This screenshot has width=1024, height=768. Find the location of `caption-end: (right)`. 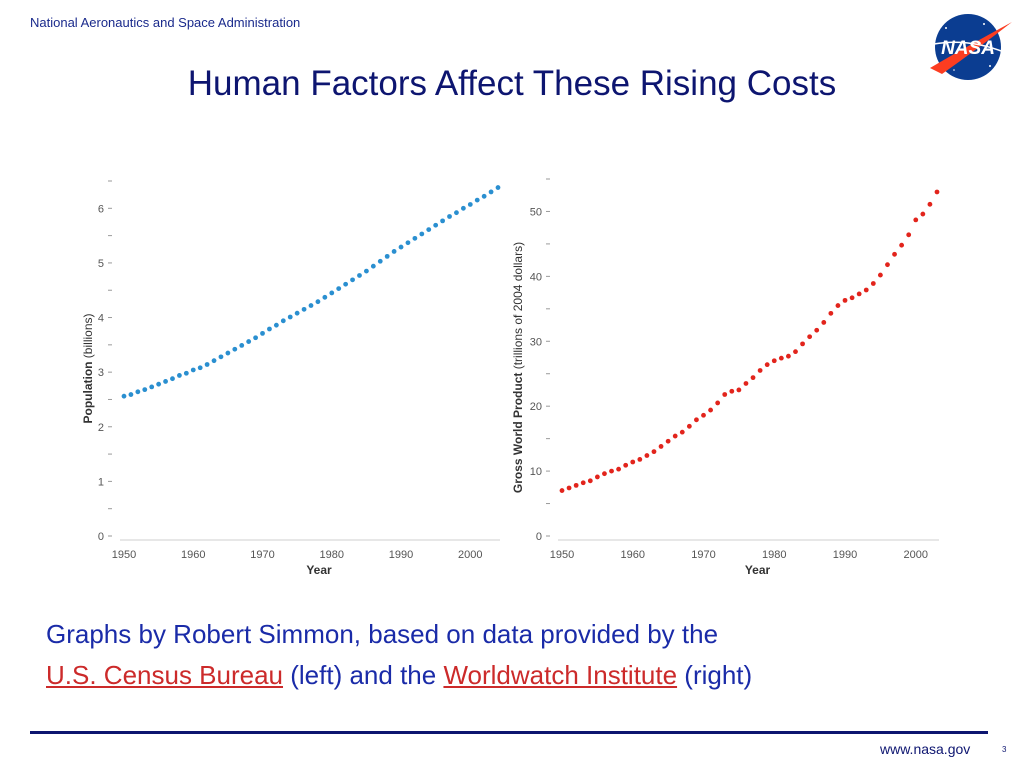

caption-end: (right) is located at coordinates (715, 675).